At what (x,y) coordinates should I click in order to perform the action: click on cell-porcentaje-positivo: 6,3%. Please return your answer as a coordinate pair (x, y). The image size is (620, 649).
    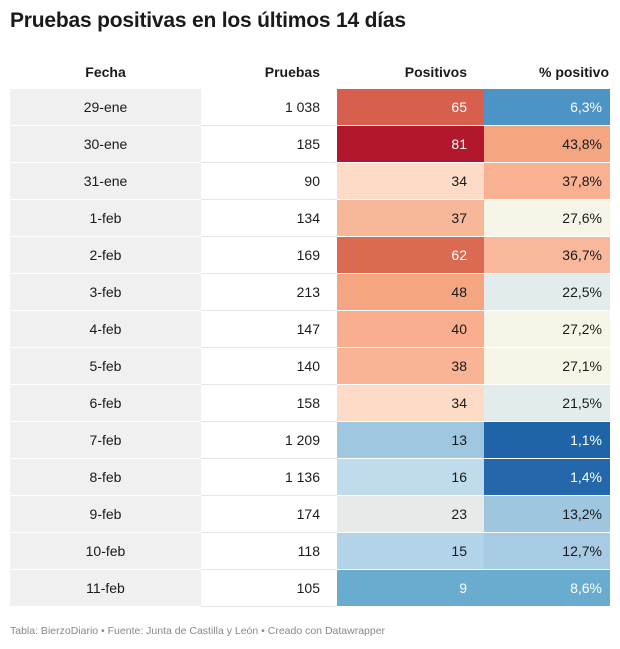
    Looking at the image, I should click on (547, 107).